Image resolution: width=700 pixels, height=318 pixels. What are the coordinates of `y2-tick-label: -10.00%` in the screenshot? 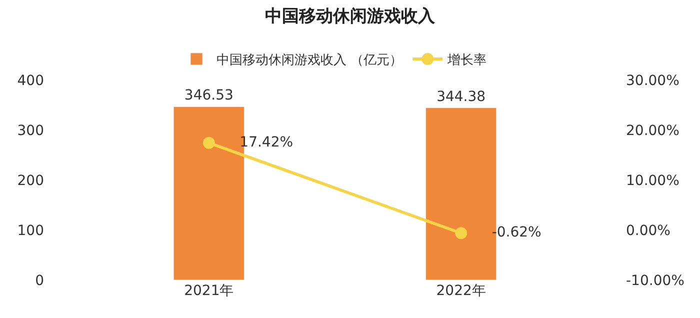 It's located at (655, 280).